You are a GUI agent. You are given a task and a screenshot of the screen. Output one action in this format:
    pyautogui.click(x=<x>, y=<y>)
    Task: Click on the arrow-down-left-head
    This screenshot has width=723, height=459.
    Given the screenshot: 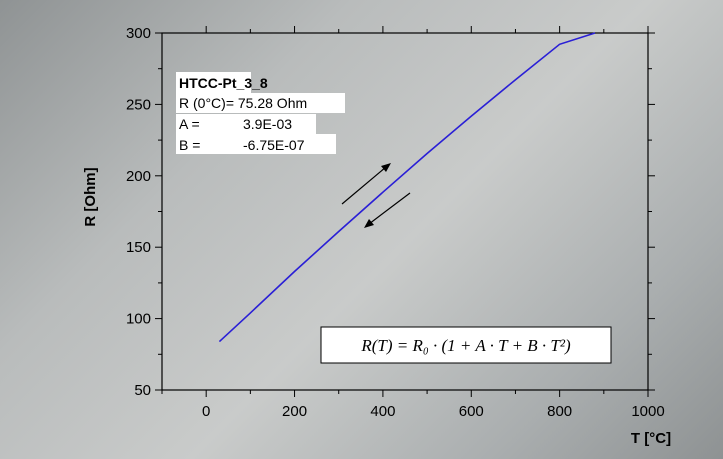 What is the action you would take?
    pyautogui.click(x=369, y=223)
    